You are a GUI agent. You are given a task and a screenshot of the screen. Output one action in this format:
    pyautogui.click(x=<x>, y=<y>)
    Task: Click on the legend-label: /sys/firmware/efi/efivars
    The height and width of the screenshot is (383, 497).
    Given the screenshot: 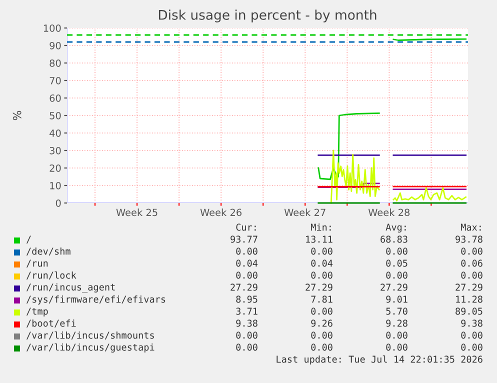 What is the action you would take?
    pyautogui.click(x=96, y=300)
    